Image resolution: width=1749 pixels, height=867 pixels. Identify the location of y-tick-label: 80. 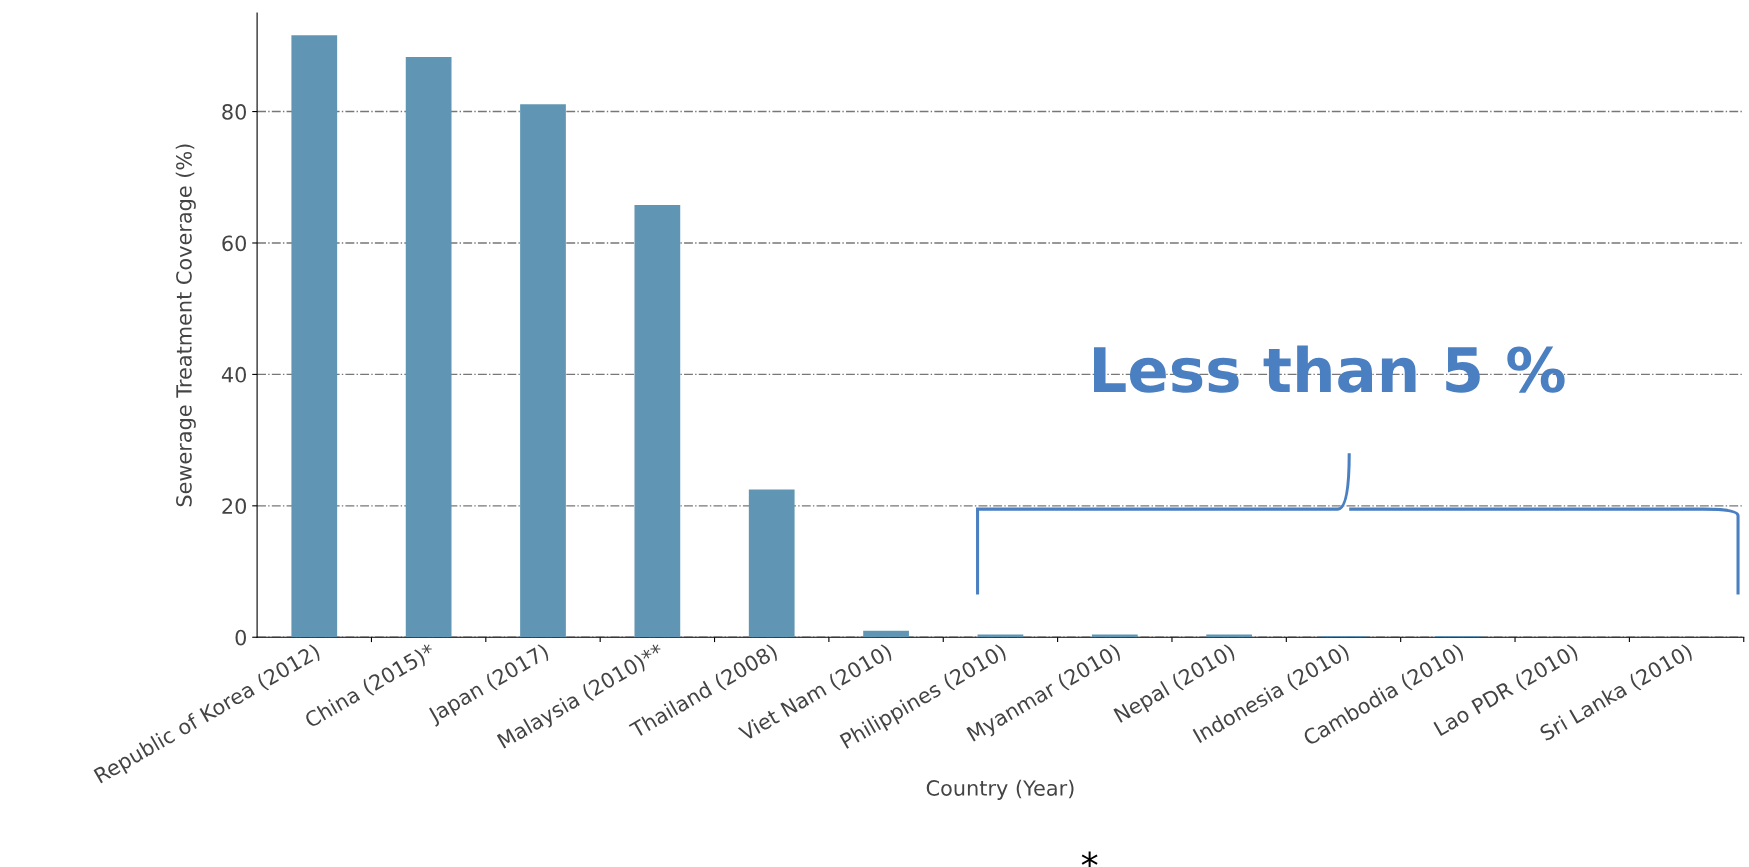
(234, 112).